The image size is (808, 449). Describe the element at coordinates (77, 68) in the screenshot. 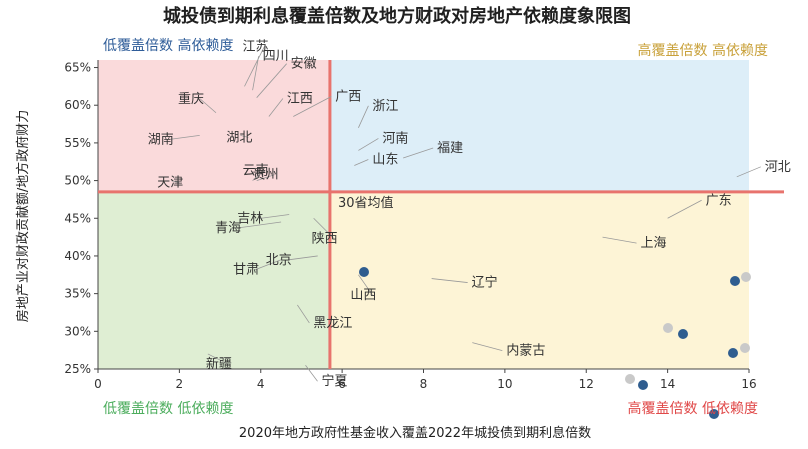

I see `y-tick-label: 65%` at that location.